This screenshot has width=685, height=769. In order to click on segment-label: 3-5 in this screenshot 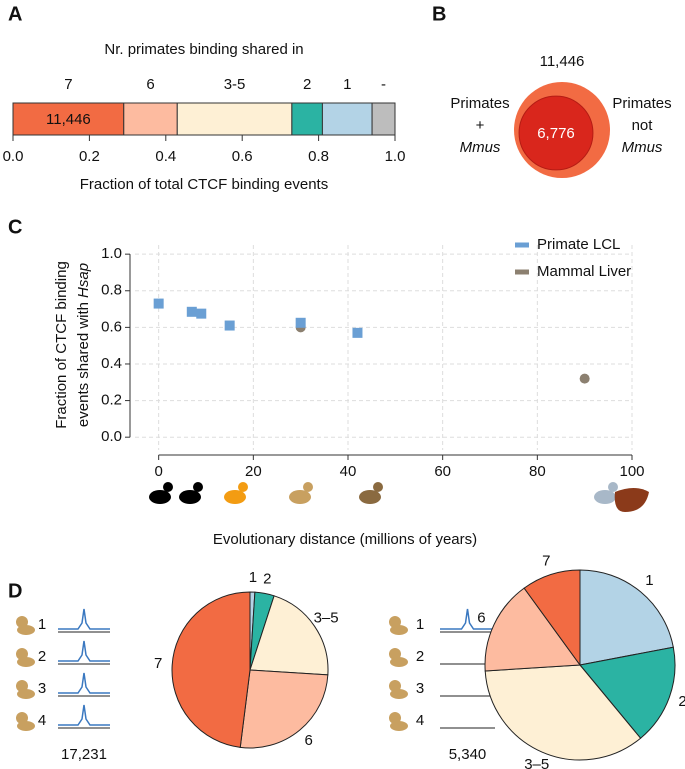, I will do `click(235, 84)`.